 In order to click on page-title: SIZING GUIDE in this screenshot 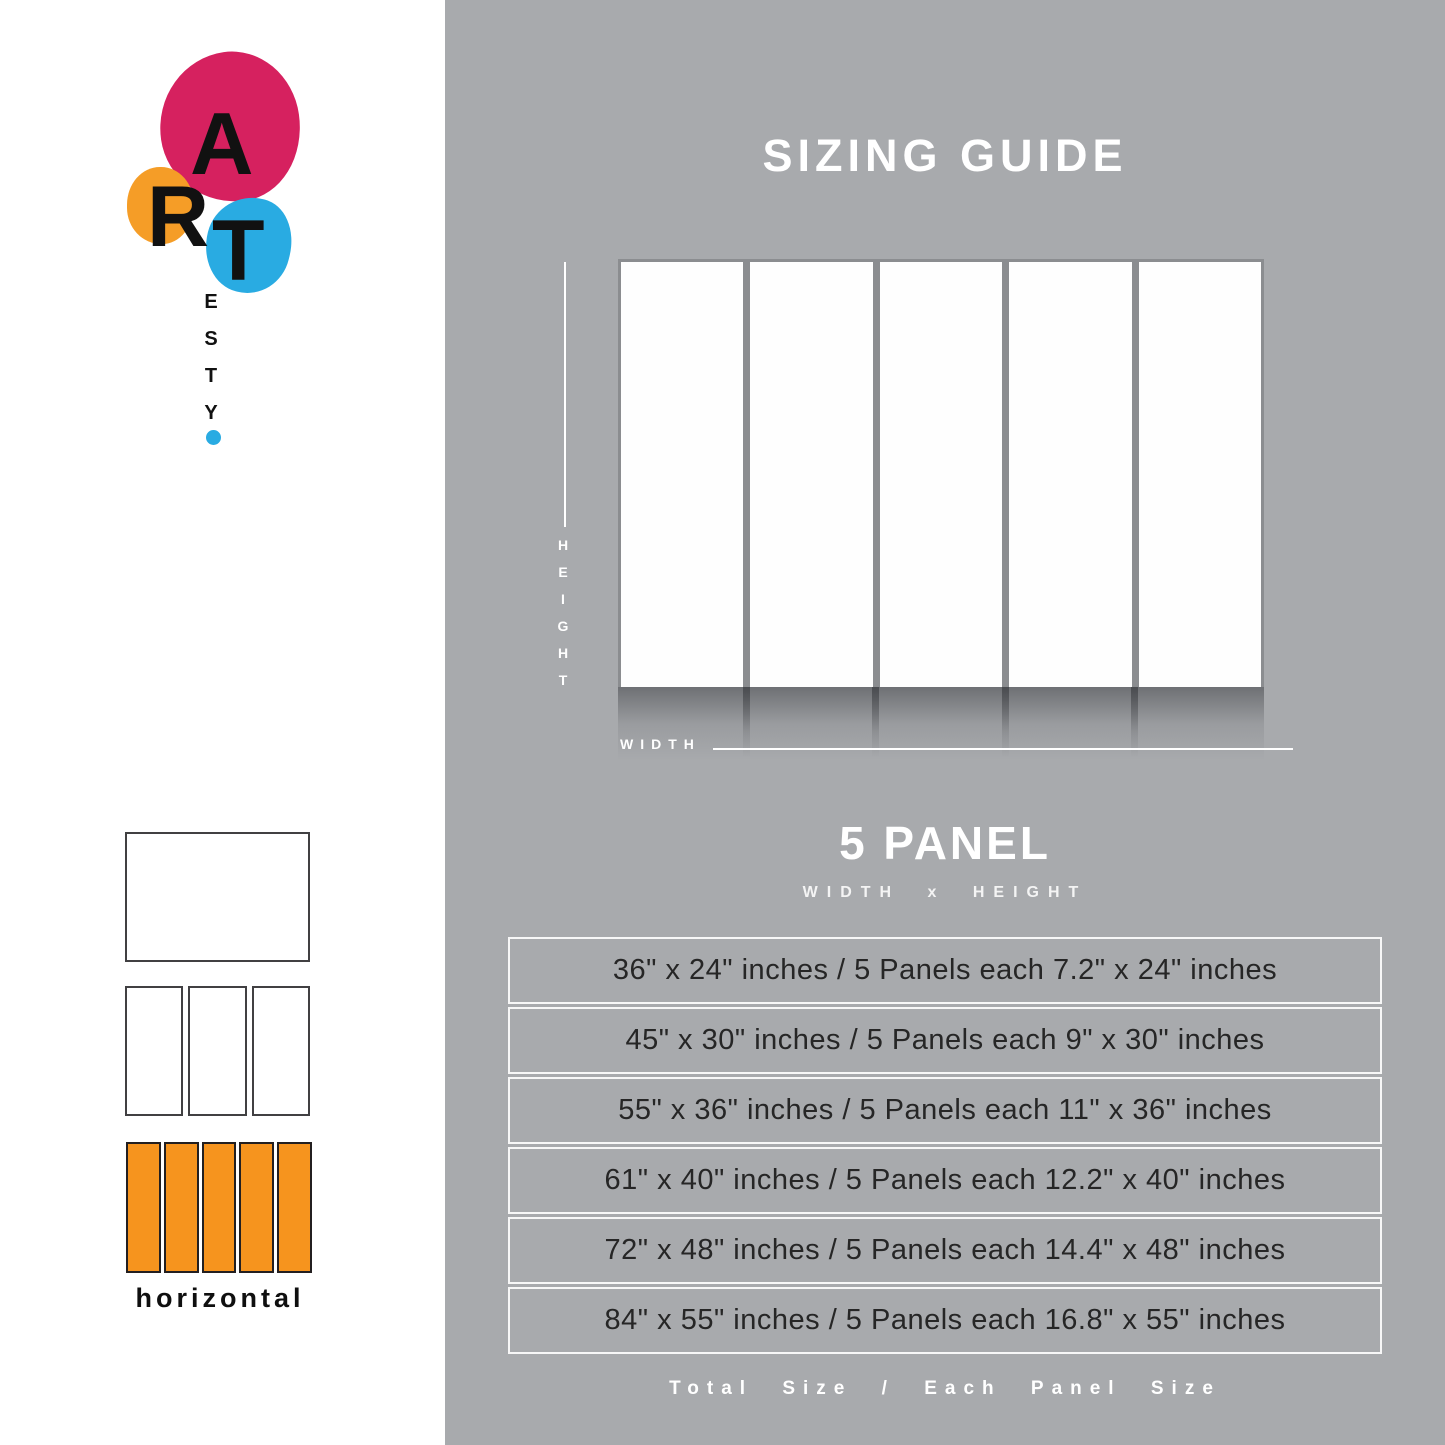, I will do `click(945, 155)`.